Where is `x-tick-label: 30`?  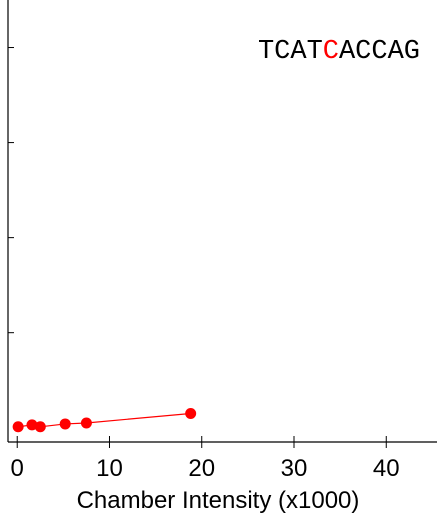 x-tick-label: 30 is located at coordinates (294, 468).